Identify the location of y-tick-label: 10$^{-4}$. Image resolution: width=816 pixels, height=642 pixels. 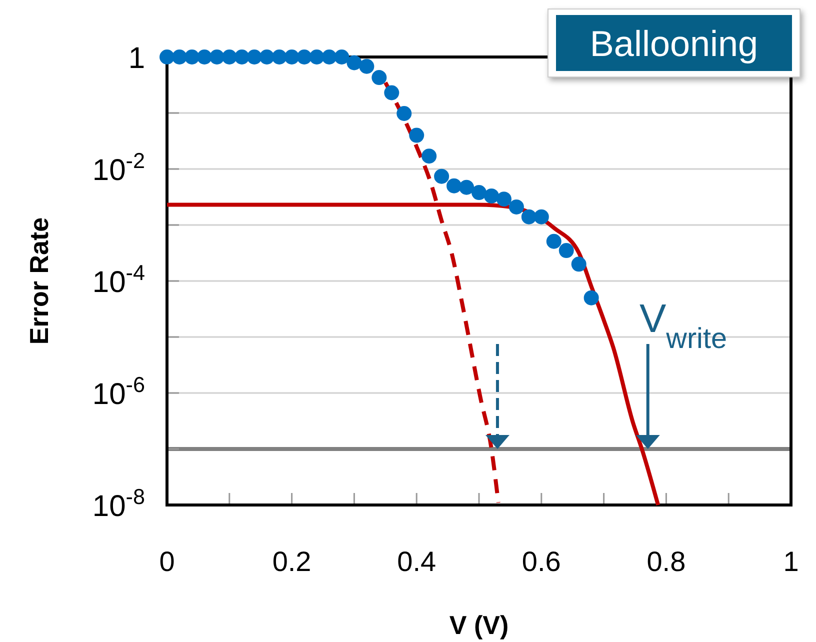
(118, 279).